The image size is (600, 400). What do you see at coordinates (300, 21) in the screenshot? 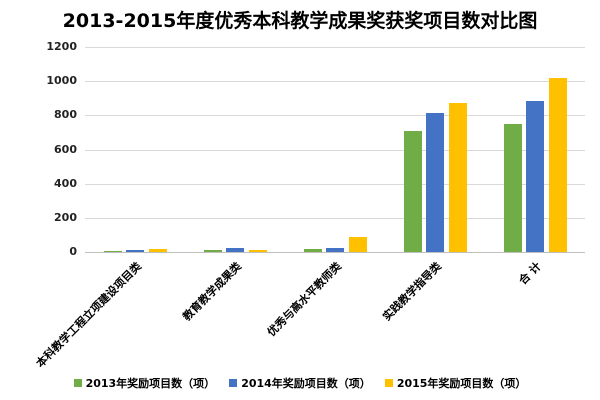
I see `chart-title: 2013-2015年度优秀本科教学成果奖获奖项目数对比图` at bounding box center [300, 21].